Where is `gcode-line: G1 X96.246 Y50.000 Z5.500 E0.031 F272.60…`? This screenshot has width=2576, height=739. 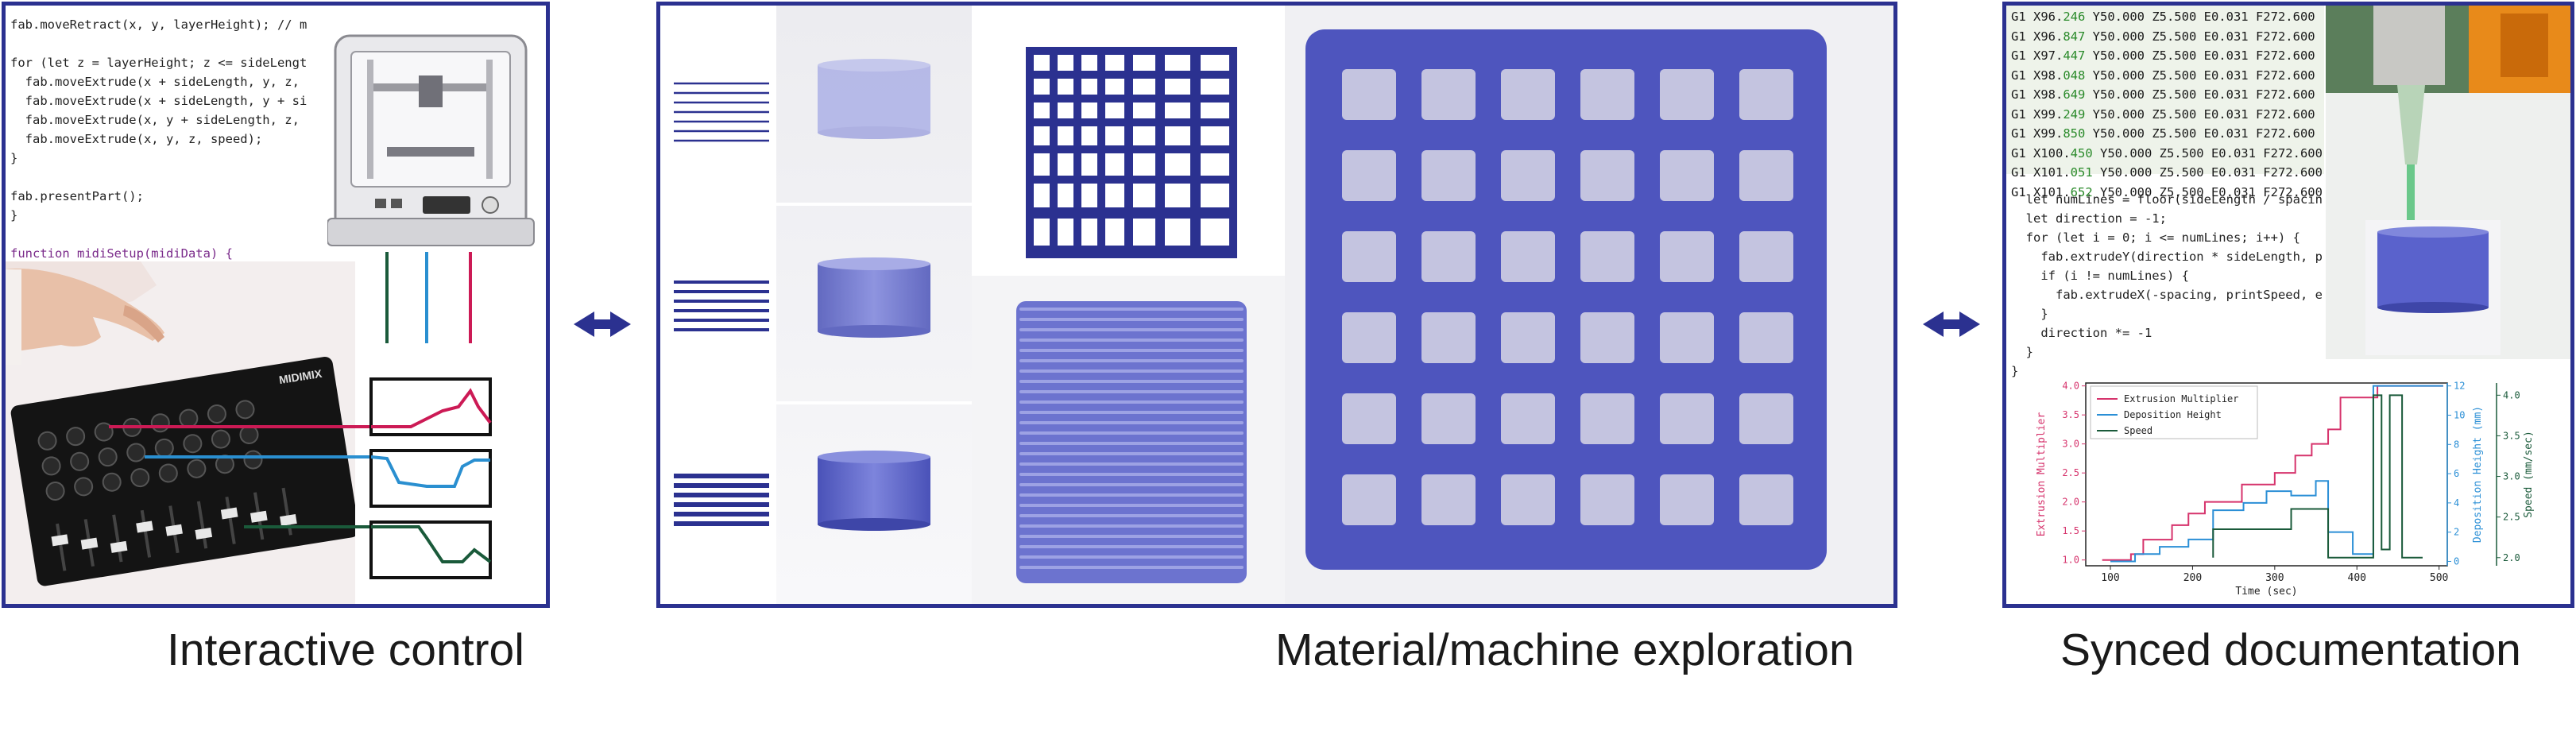 gcode-line: G1 X96.246 Y50.000 Z5.500 E0.031 F272.60… is located at coordinates (2167, 17).